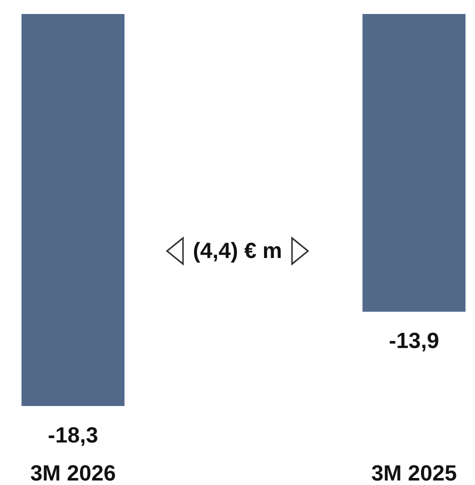 Image resolution: width=475 pixels, height=485 pixels. What do you see at coordinates (73, 435) in the screenshot?
I see `data-label: -18,3` at bounding box center [73, 435].